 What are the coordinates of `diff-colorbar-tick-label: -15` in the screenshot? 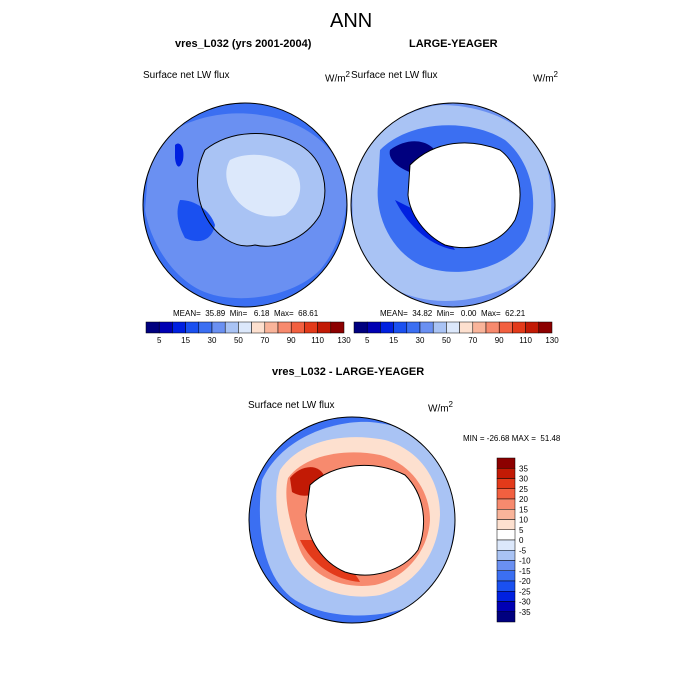 It's located at (525, 571).